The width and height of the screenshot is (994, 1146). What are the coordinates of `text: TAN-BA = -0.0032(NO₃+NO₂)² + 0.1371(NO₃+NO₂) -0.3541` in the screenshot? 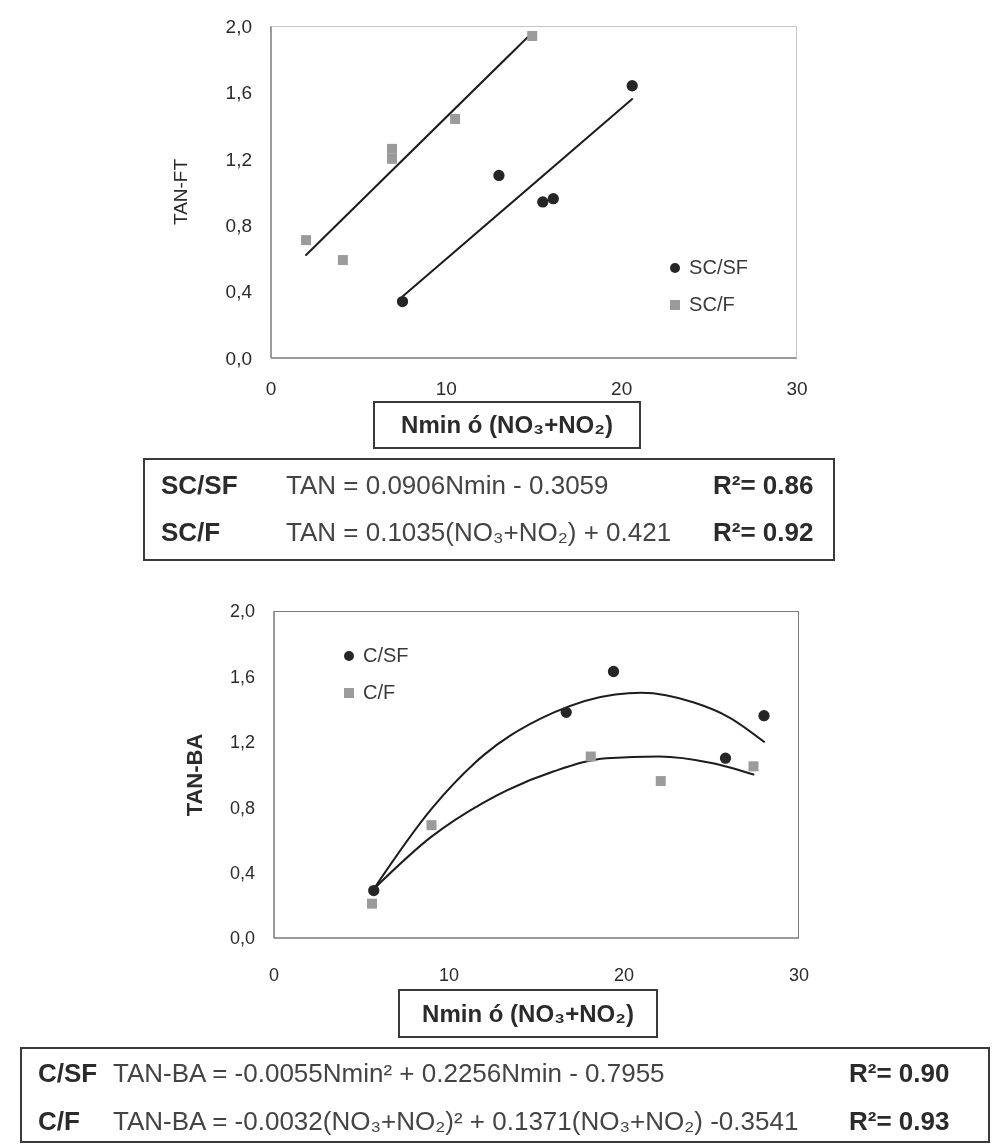 It's located at (456, 1120).